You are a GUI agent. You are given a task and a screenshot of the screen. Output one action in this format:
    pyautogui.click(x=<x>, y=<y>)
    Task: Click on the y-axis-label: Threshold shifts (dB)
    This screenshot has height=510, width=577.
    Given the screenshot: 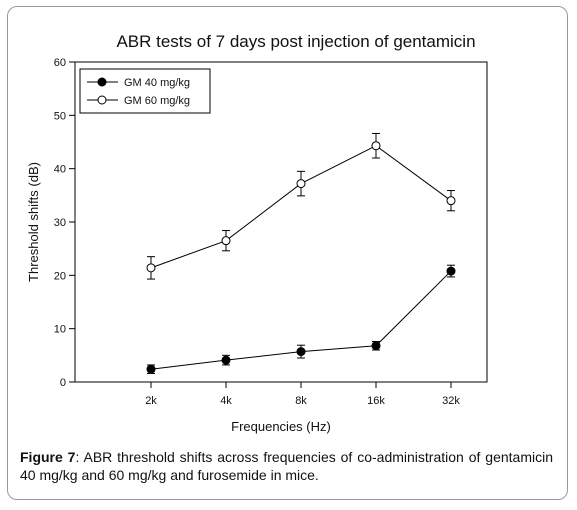 What is the action you would take?
    pyautogui.click(x=33, y=222)
    